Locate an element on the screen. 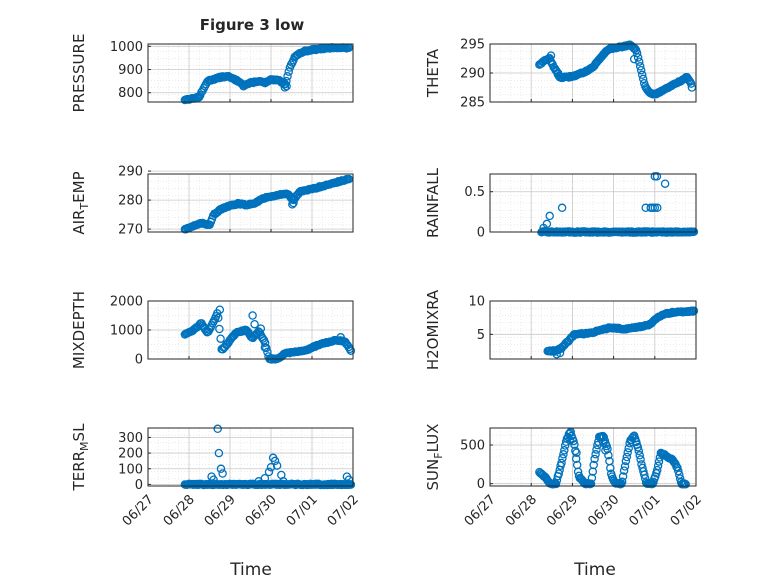  y-axis-label: AIRTEMP is located at coordinates (80, 202).